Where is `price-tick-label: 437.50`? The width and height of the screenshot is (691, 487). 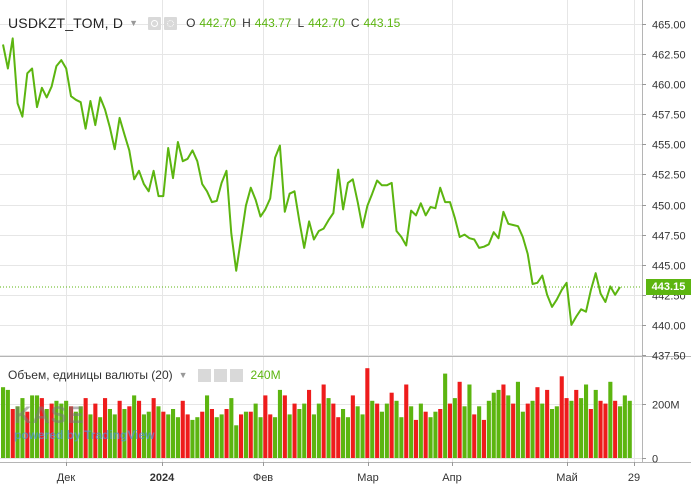 price-tick-label: 437.50 is located at coordinates (669, 357).